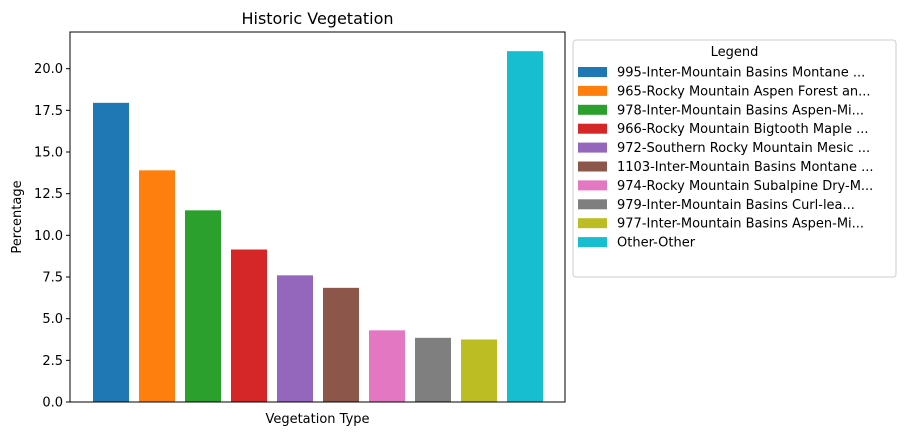  Describe the element at coordinates (656, 243) in the screenshot. I see `legend-label-10: Other-Other` at that location.